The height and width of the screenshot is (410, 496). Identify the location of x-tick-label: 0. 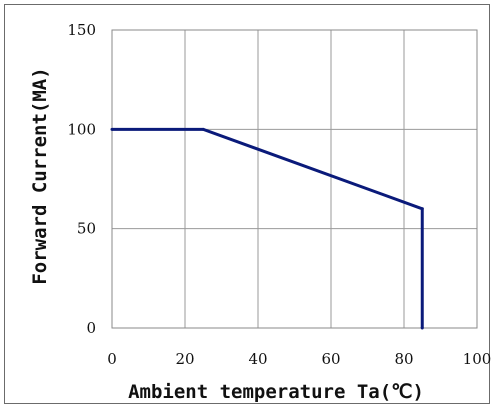
(112, 359).